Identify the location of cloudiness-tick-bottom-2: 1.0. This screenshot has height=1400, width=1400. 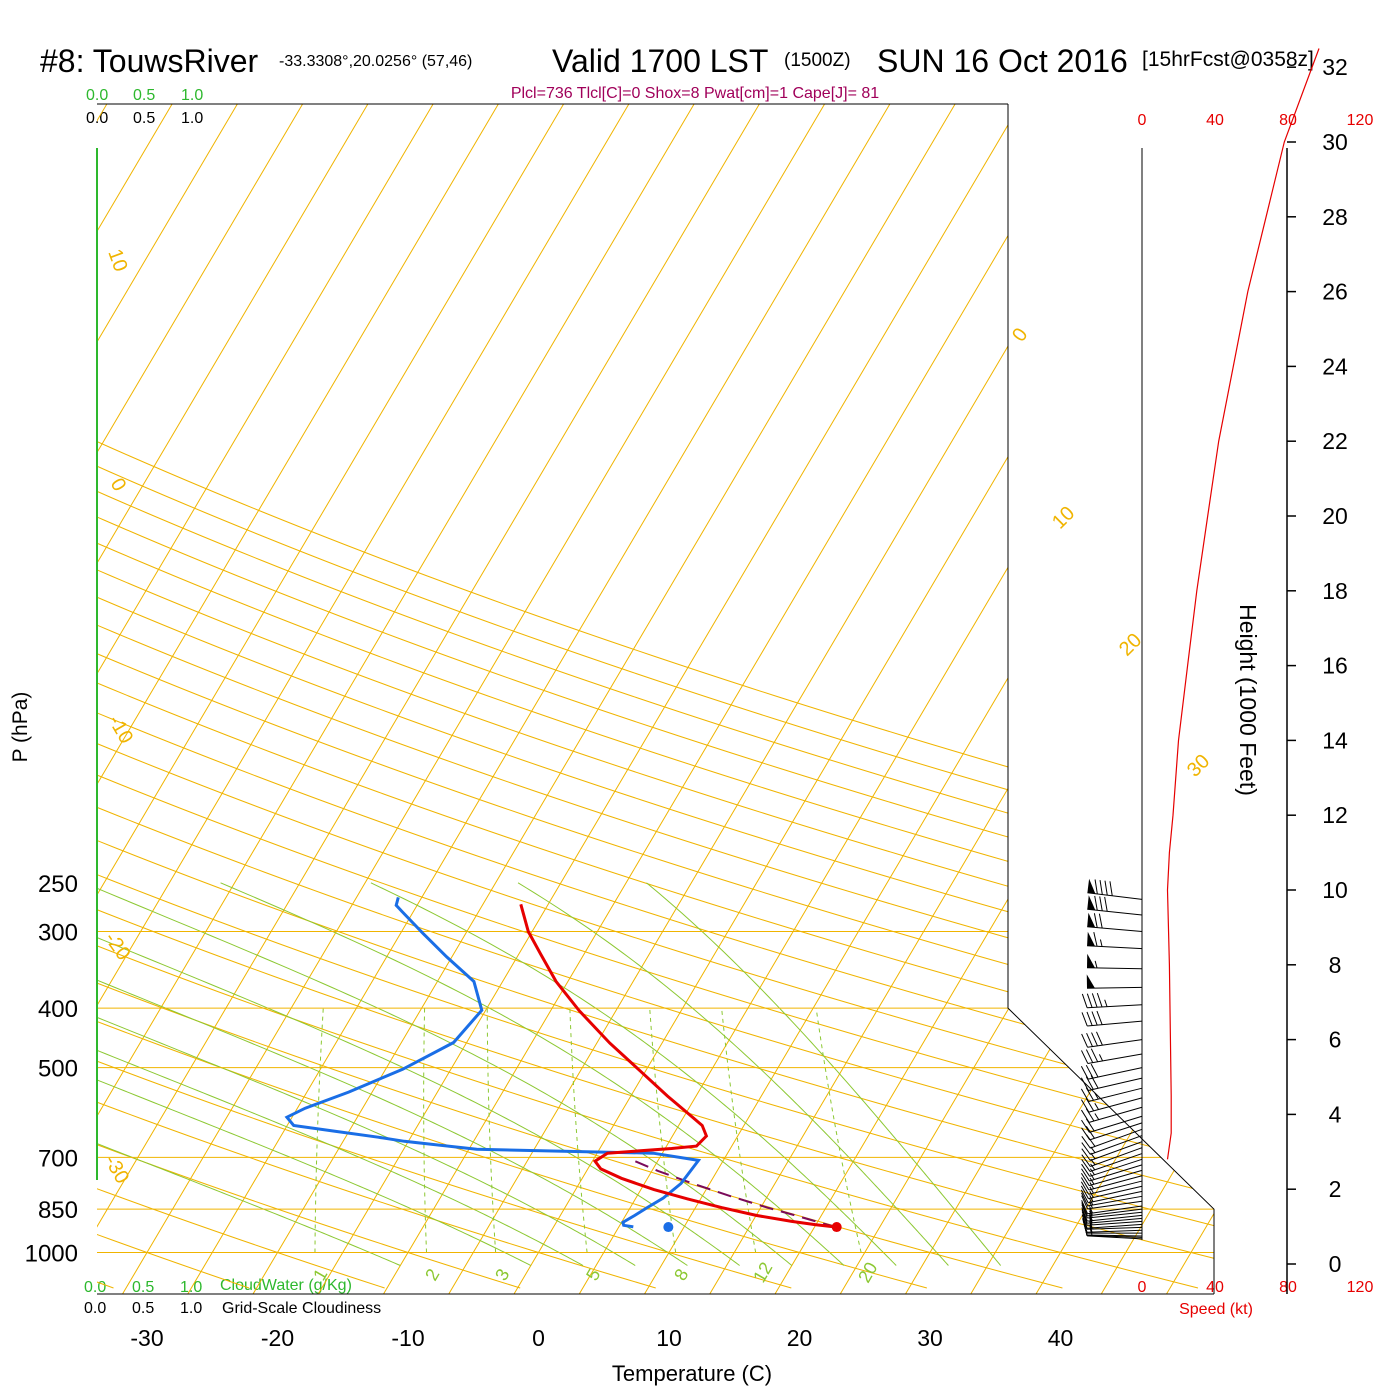
(191, 1308).